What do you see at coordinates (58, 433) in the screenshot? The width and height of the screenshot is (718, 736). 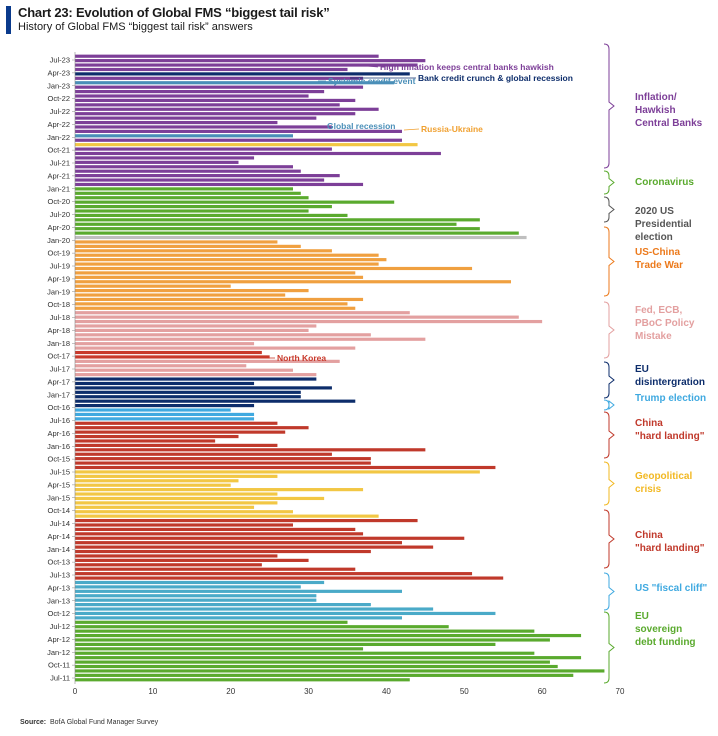 I see `y-tick-label: Apr-16` at bounding box center [58, 433].